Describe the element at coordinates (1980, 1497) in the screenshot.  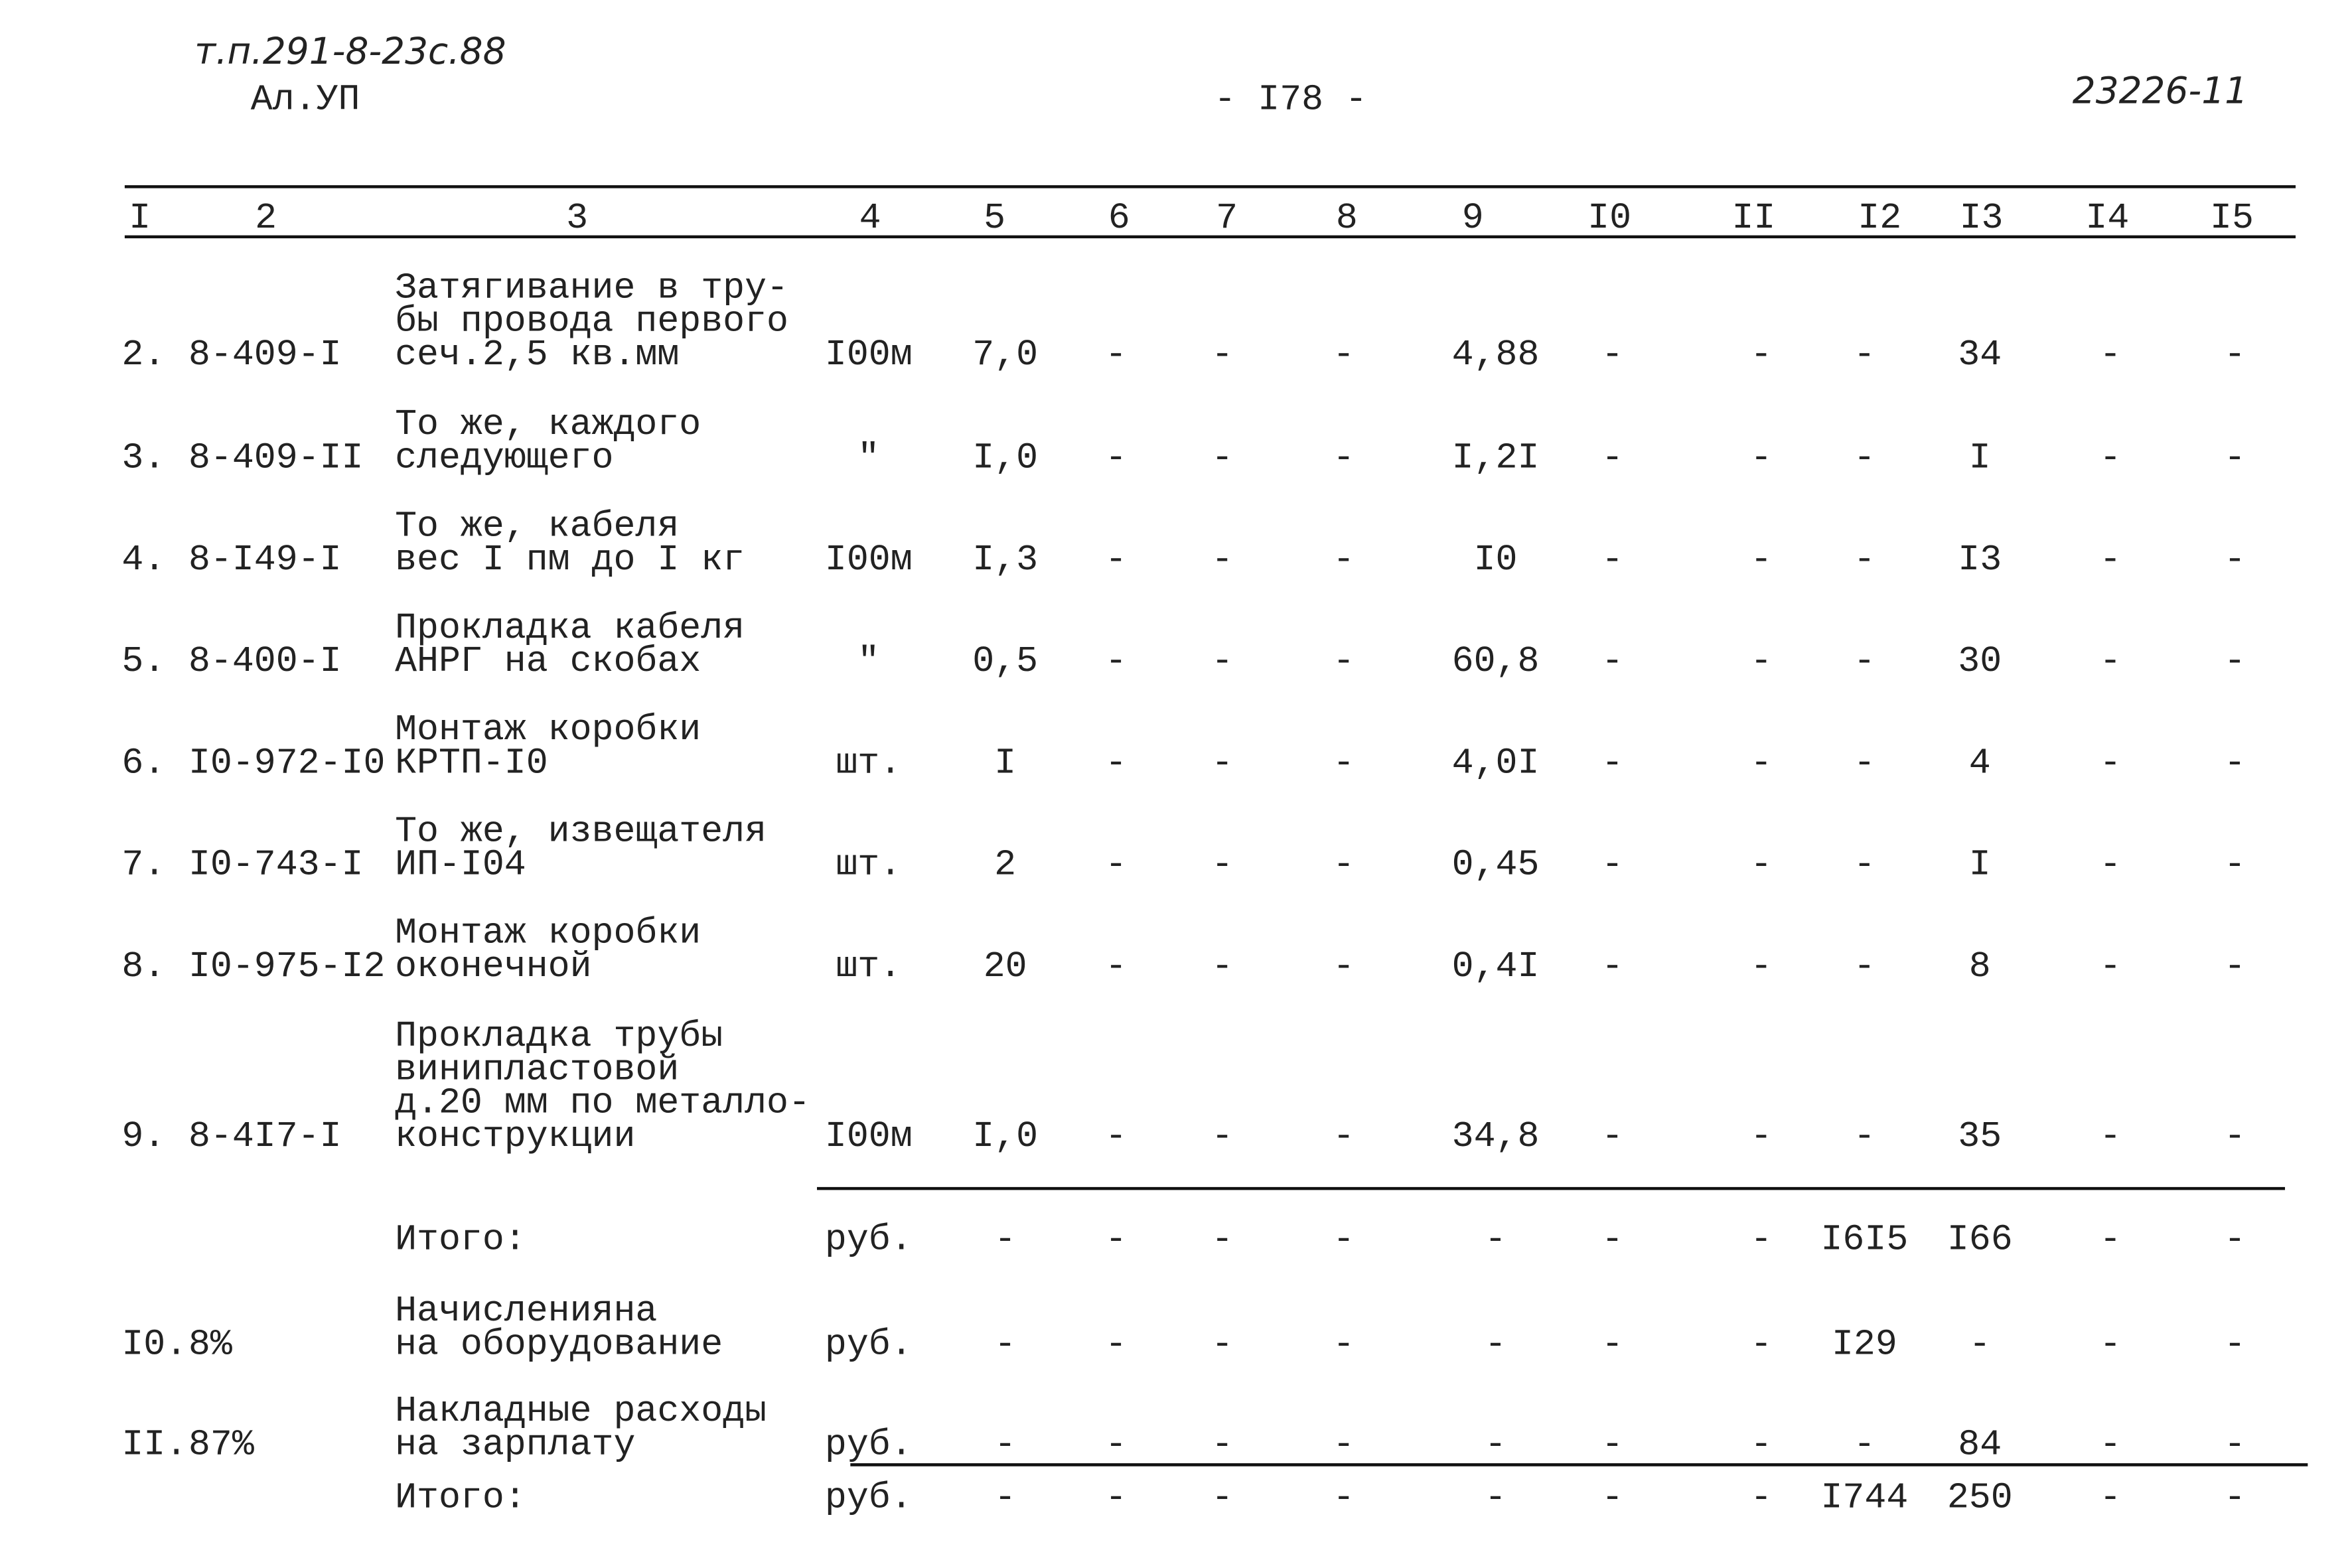
I see `cell: 250` at that location.